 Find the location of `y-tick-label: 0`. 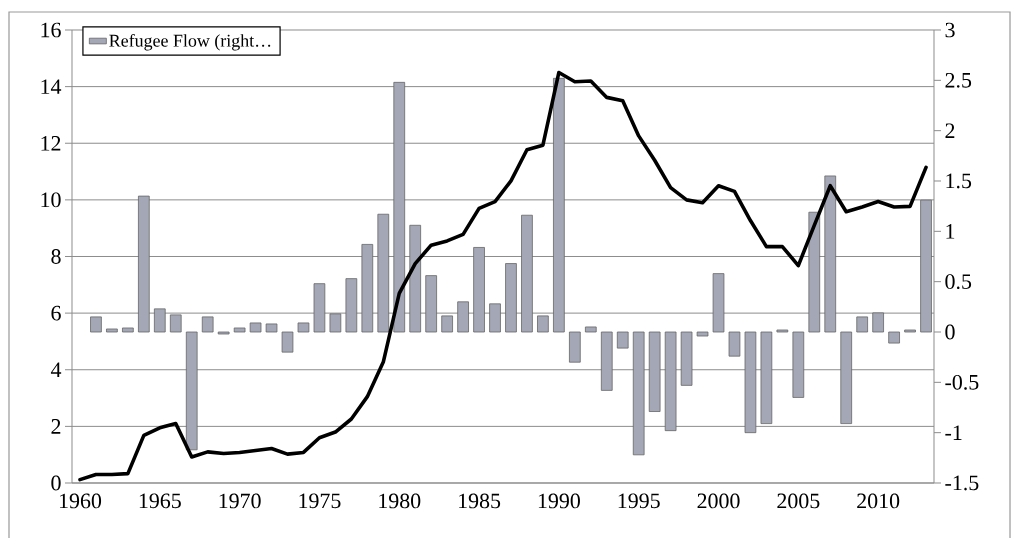

y-tick-label: 0 is located at coordinates (56, 483).